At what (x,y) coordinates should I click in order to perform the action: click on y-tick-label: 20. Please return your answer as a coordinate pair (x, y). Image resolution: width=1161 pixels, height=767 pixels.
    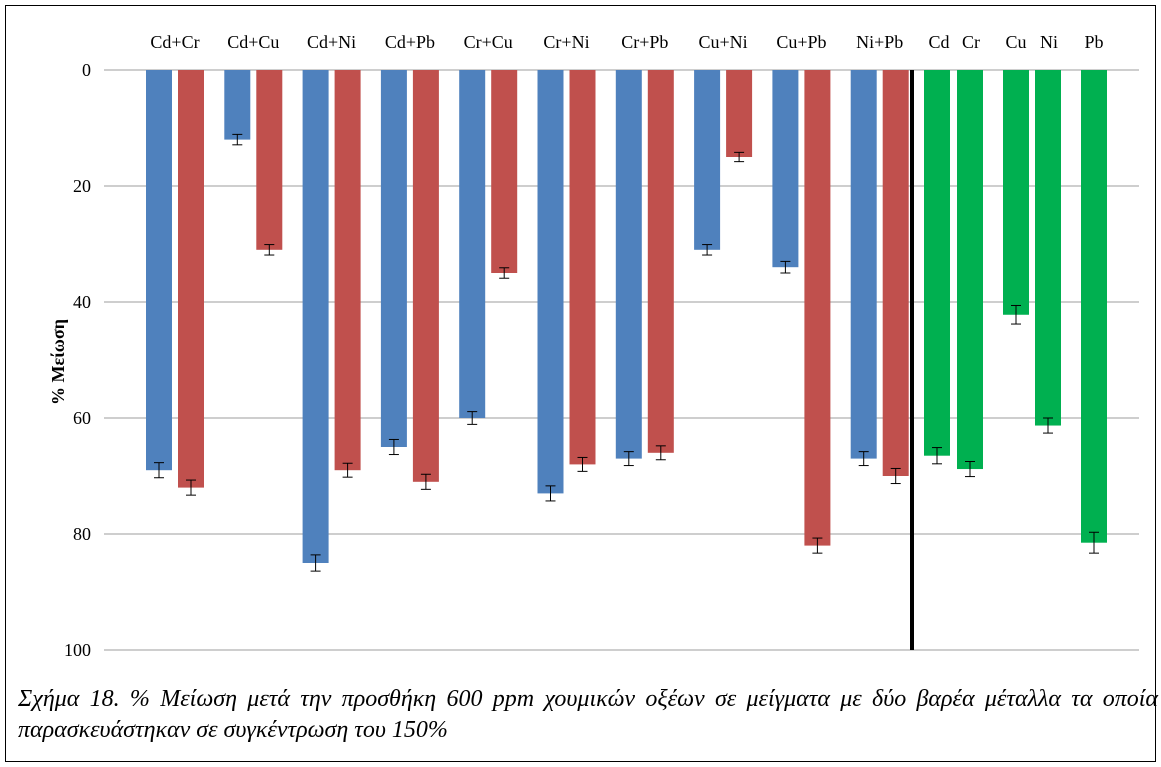
    Looking at the image, I should click on (82, 186).